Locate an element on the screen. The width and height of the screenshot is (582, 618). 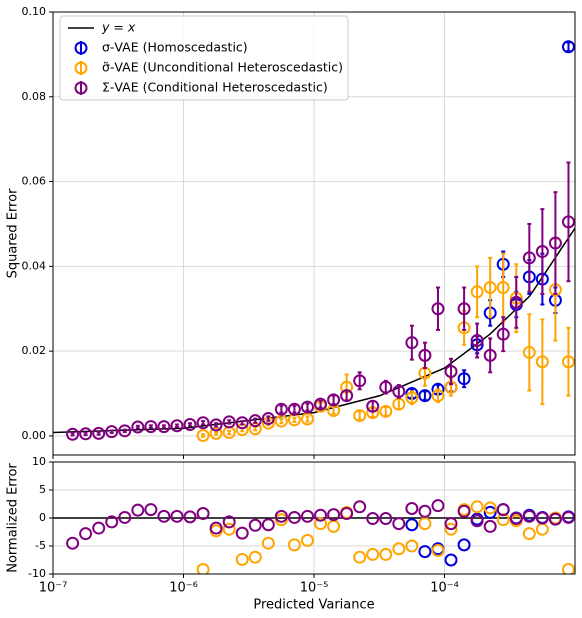
y-tick-label: 0.10 is located at coordinates (34, 11).